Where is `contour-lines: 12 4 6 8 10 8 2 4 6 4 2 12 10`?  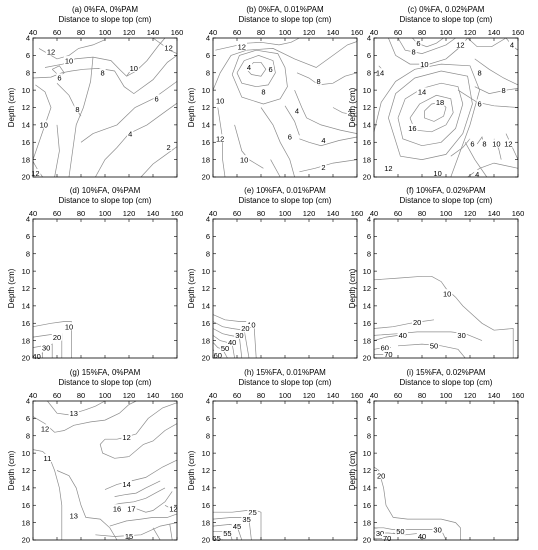
contour-lines: 12 4 6 8 10 8 2 4 6 4 2 12 10 is located at coordinates (285, 107).